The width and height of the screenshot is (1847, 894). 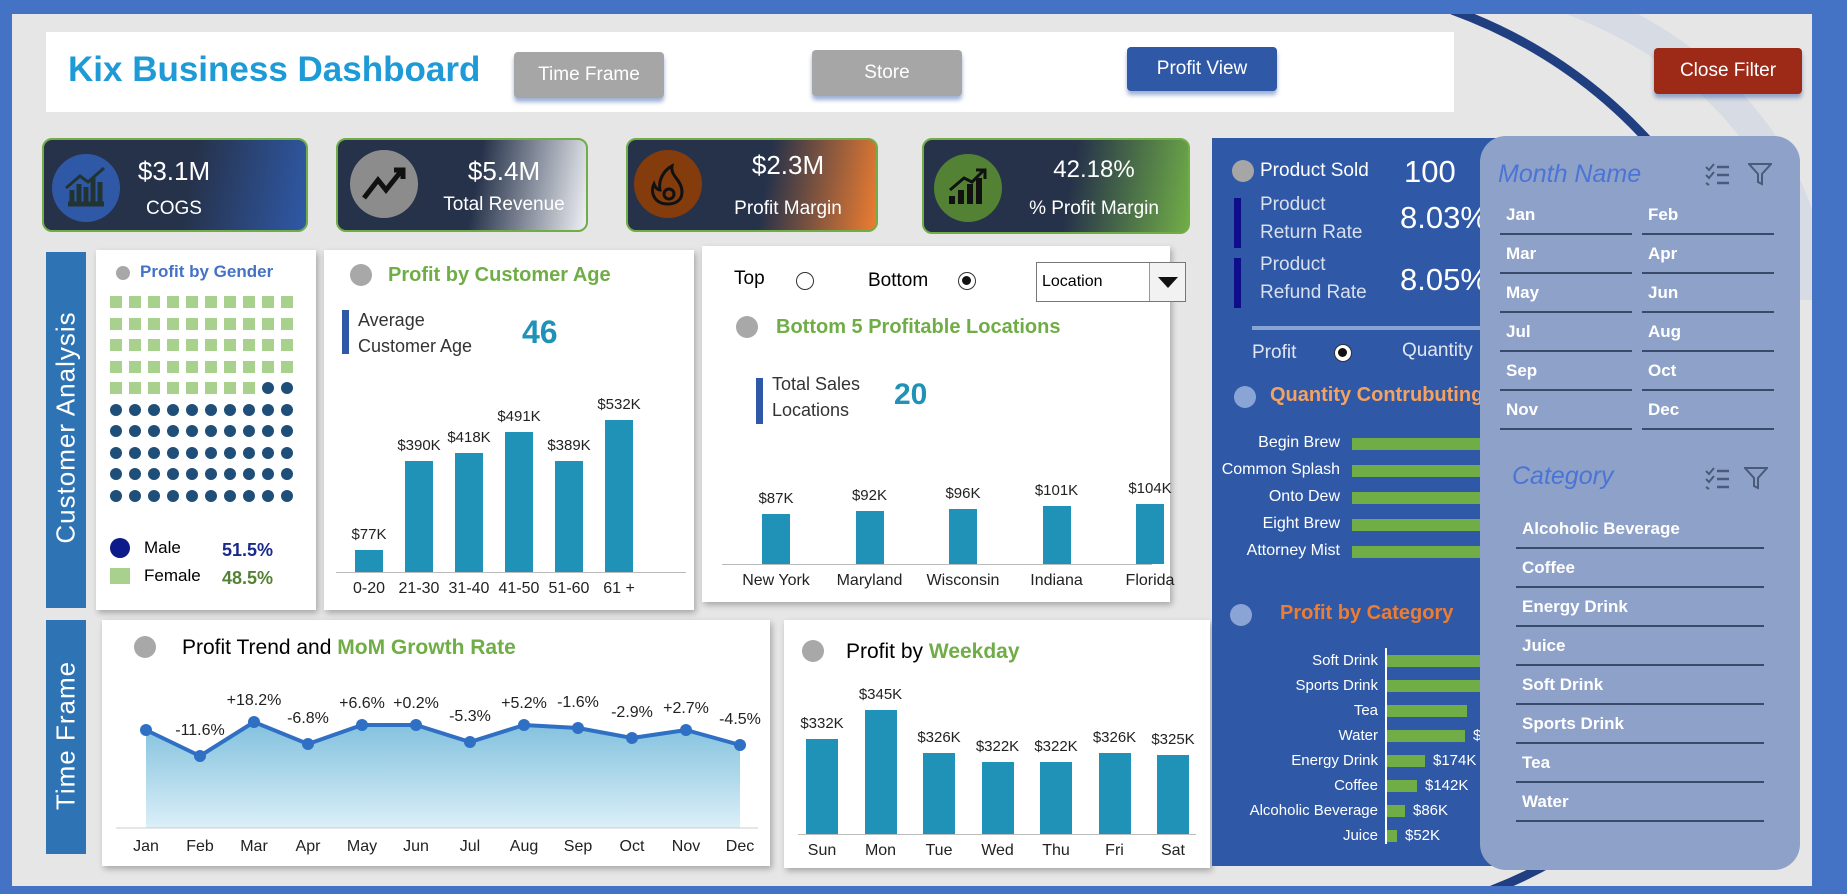 I want to click on x-tick-label: Dec, so click(x=740, y=846).